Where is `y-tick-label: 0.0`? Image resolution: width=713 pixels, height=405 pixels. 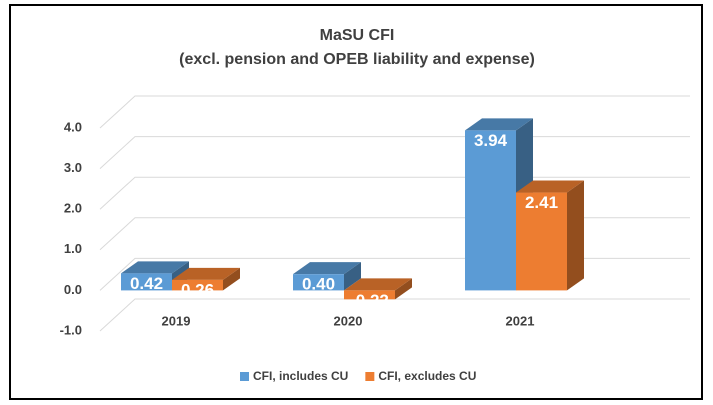 y-tick-label: 0.0 is located at coordinates (73, 289).